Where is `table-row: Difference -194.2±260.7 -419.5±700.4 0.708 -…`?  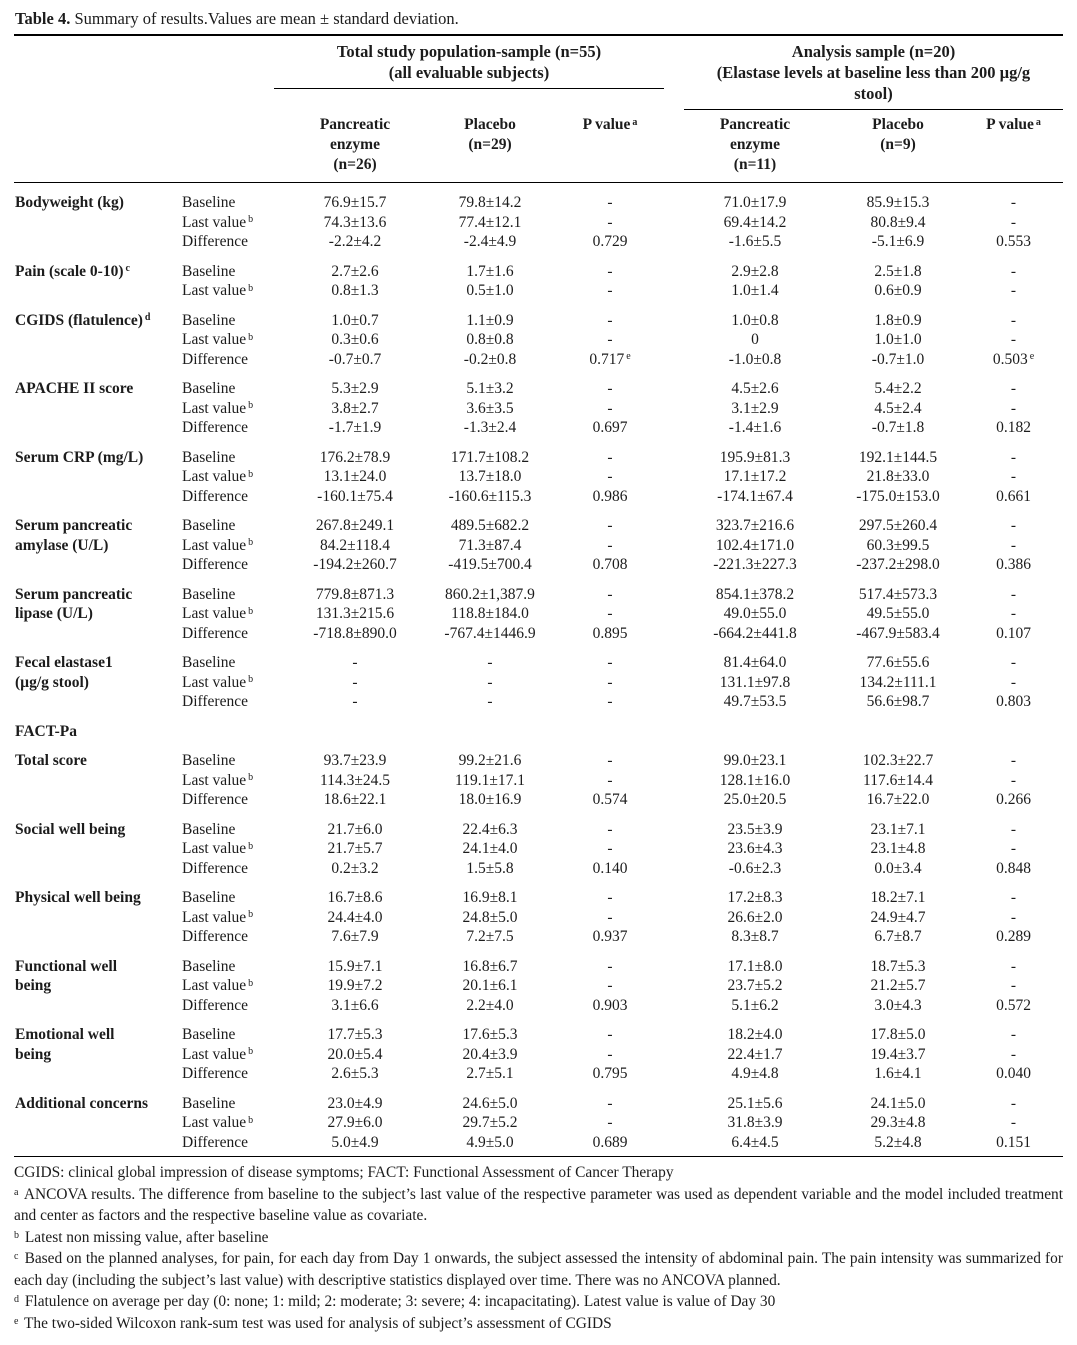 table-row: Difference -194.2±260.7 -419.5±700.4 0.708 -… is located at coordinates (538, 565).